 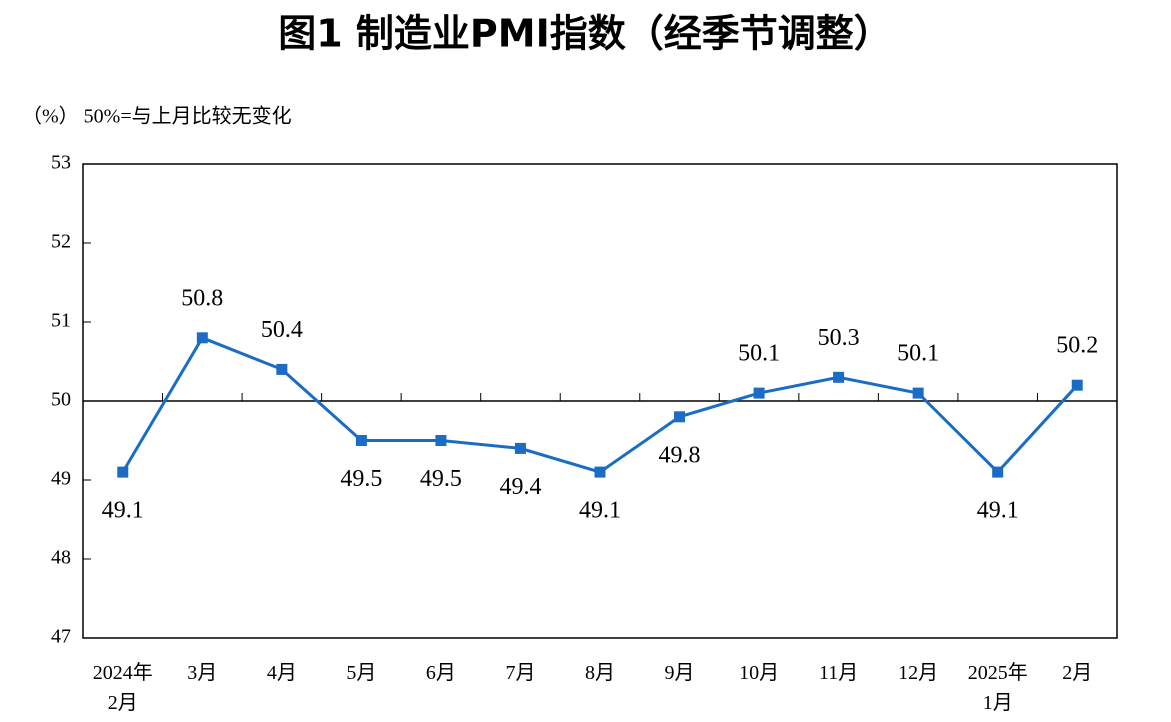 I want to click on axis-note: （%） 50%=与上月比较无变化, so click(x=157, y=116).